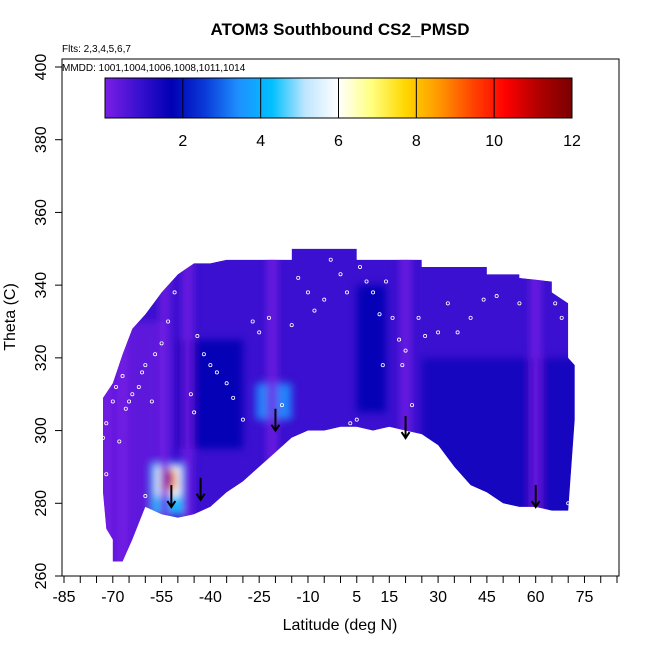 This screenshot has height=650, width=650. I want to click on x-tick-label: -25, so click(259, 597).